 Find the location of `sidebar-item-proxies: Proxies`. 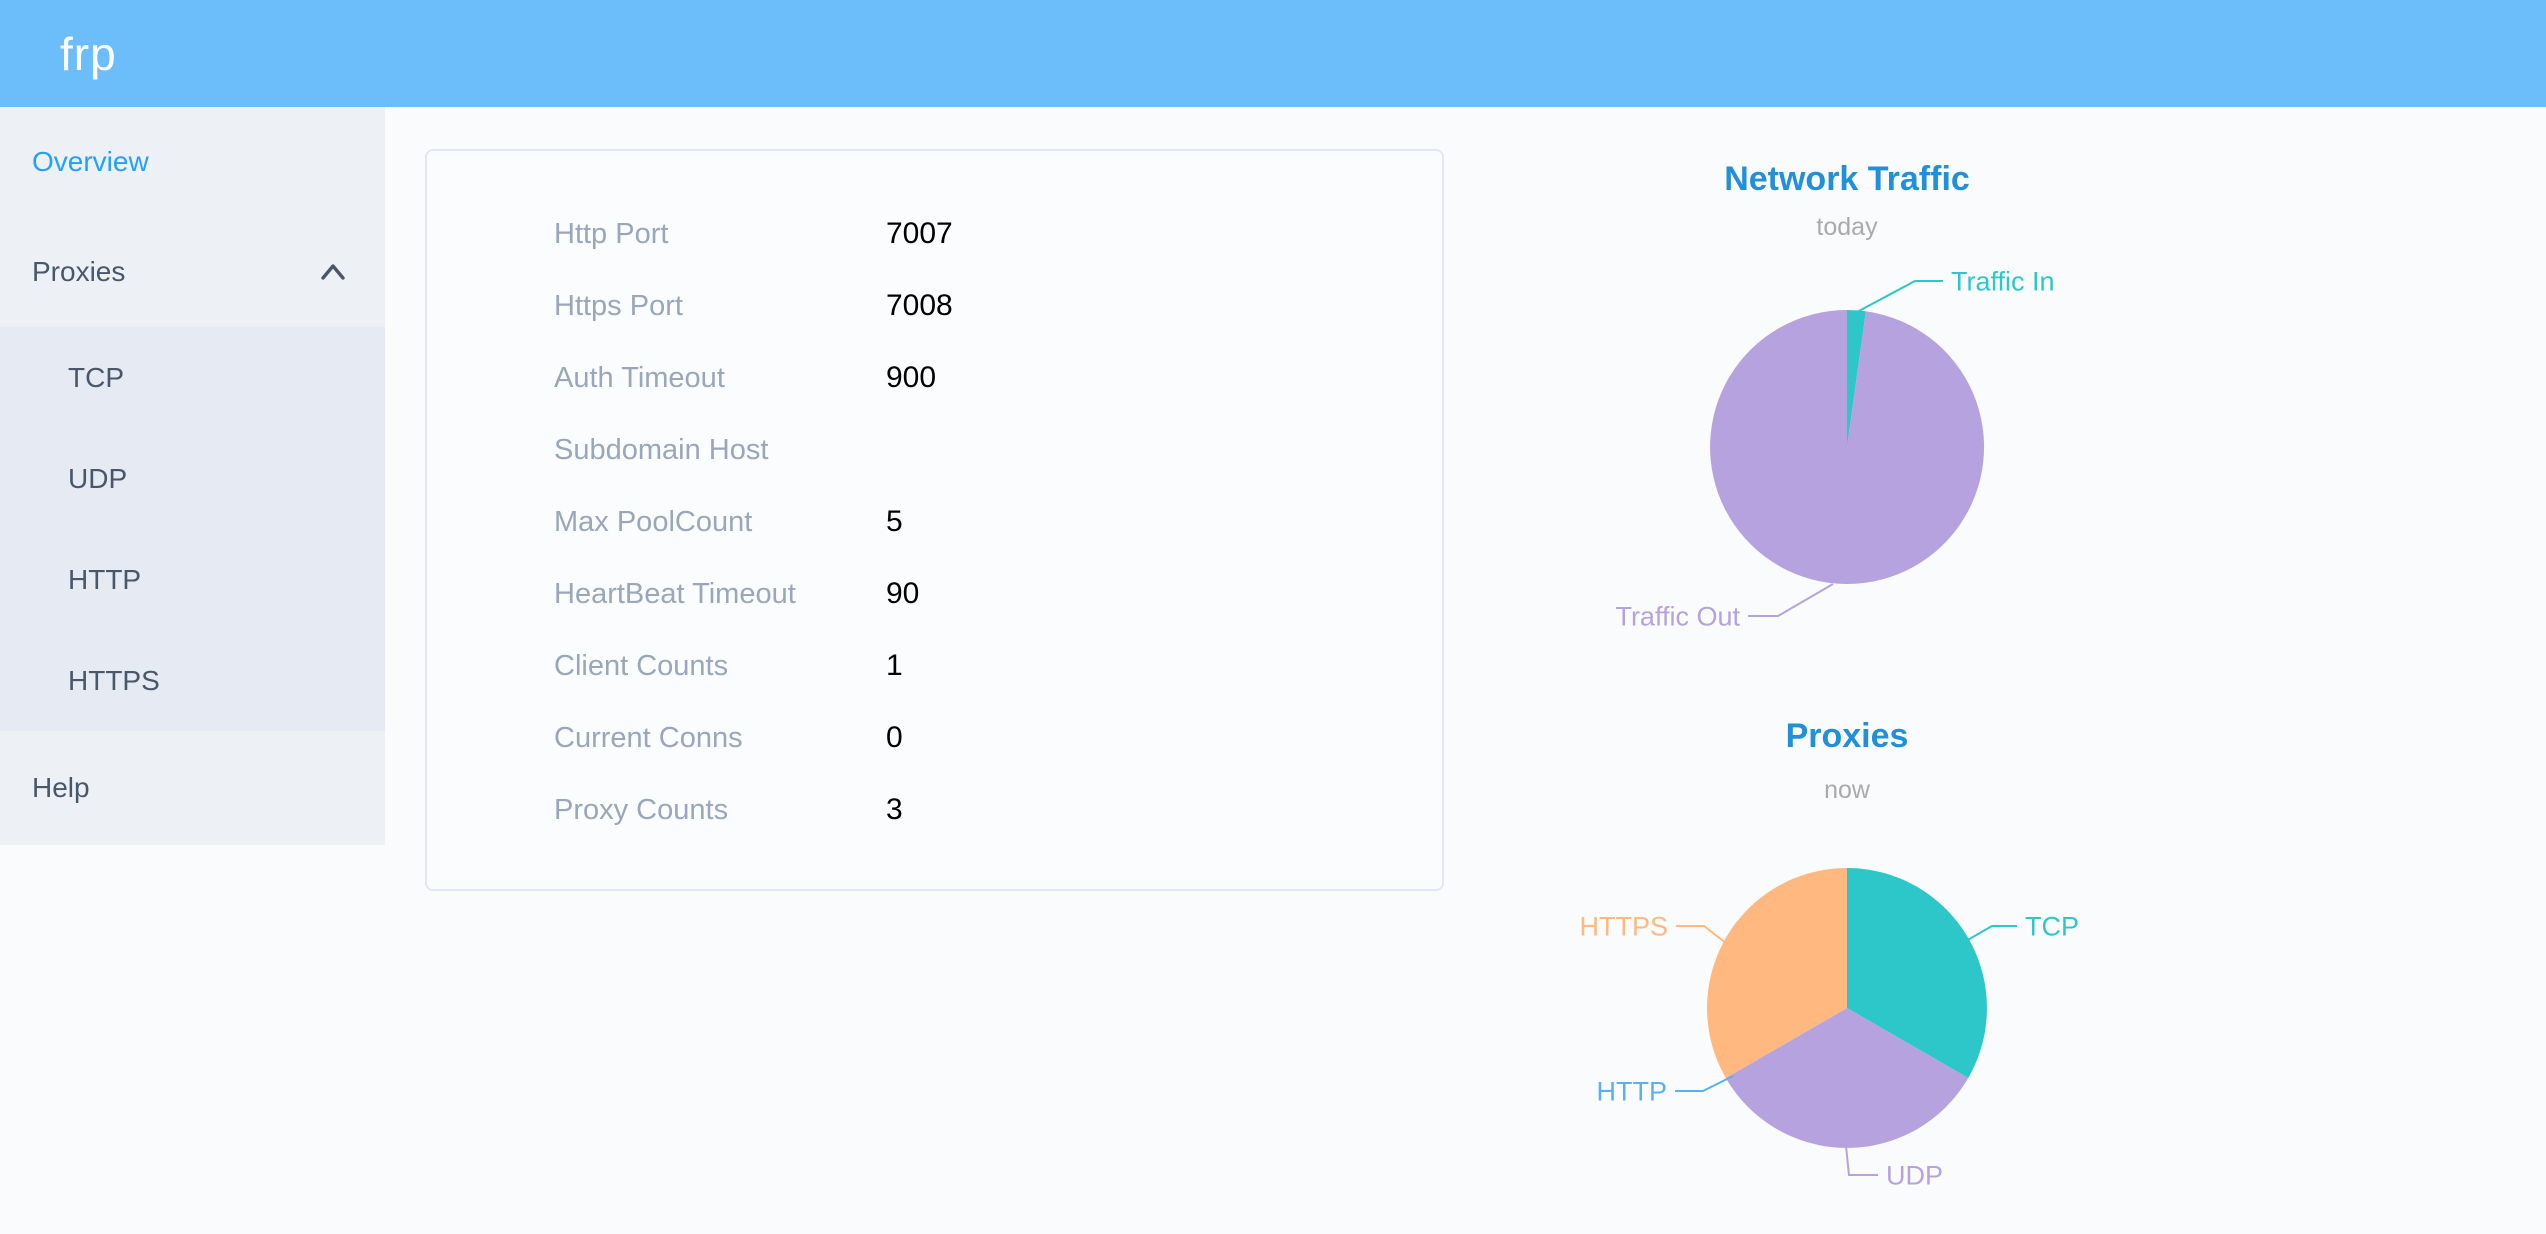

sidebar-item-proxies: Proxies is located at coordinates (192, 272).